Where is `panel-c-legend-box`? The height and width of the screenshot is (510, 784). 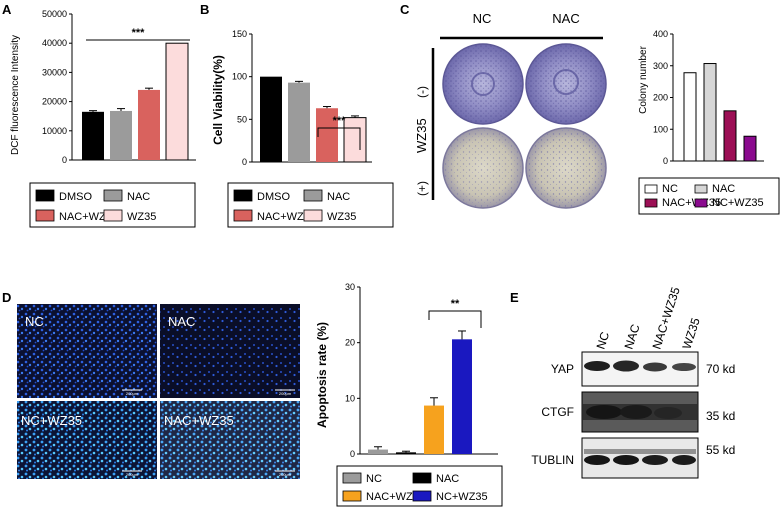 panel-c-legend-box is located at coordinates (709, 196).